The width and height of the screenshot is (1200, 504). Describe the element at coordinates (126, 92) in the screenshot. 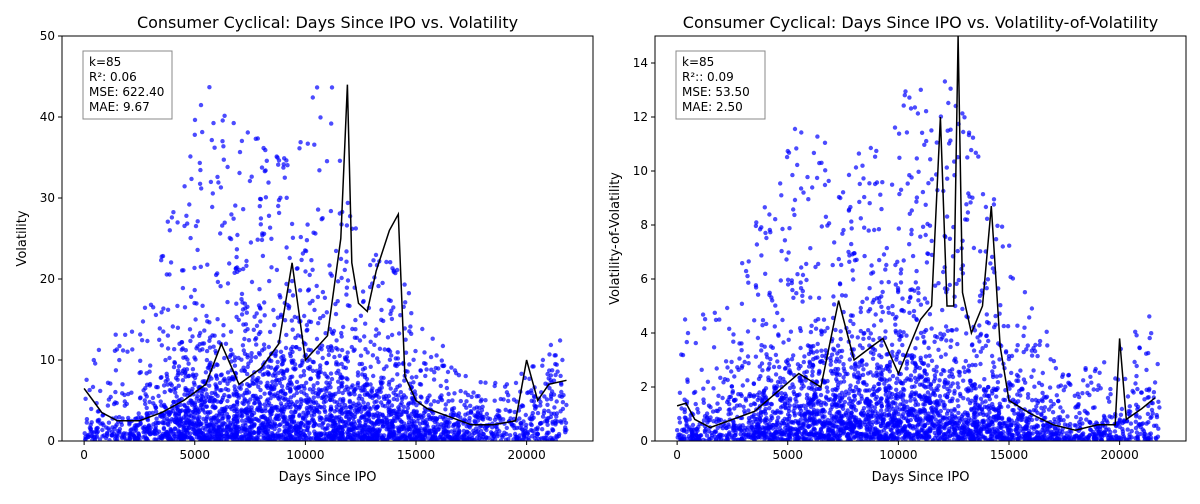

I see `stats-line: MSE: 622.40` at that location.